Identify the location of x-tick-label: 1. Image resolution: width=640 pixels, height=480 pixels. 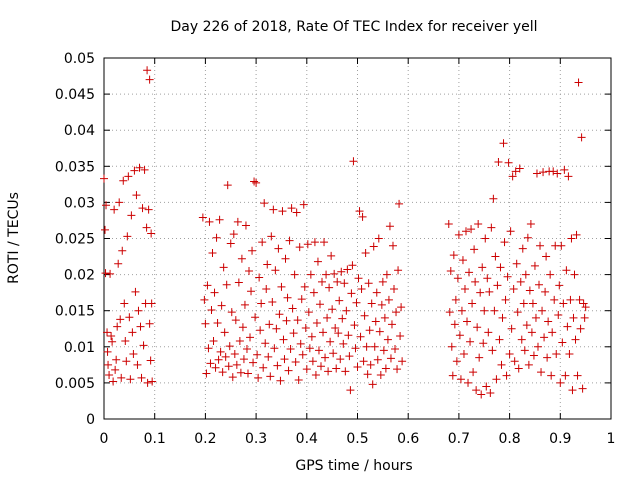
(611, 439).